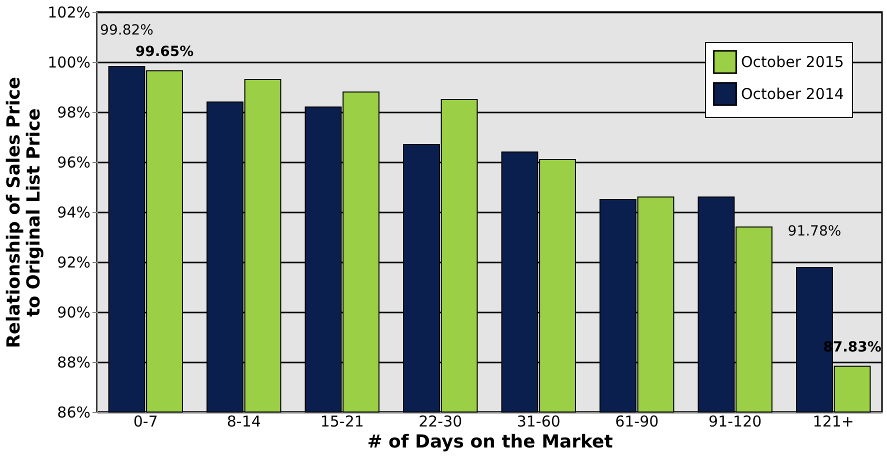 This screenshot has width=887, height=456. Describe the element at coordinates (490, 442) in the screenshot. I see `x-axis-title: # of Days on the Market` at that location.